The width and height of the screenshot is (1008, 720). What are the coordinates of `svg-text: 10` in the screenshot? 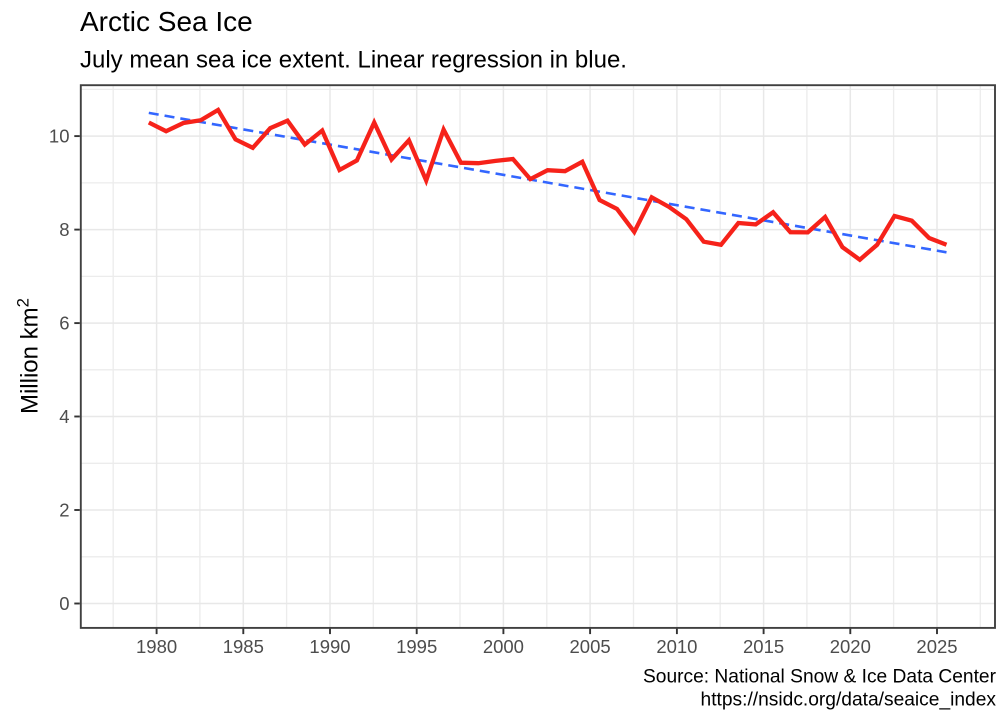 It's located at (59, 136).